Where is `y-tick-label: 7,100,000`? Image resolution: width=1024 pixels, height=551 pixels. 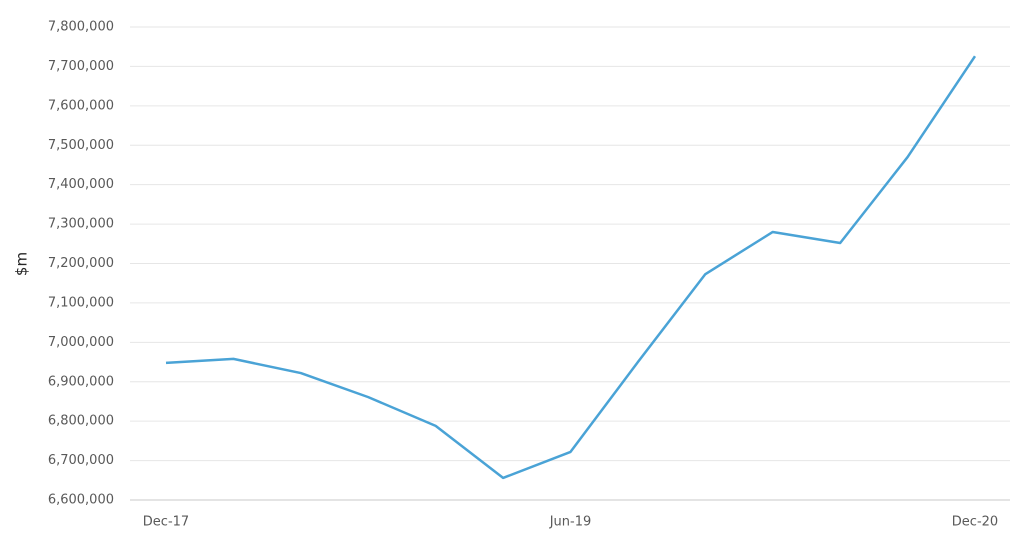 y-tick-label: 7,100,000 is located at coordinates (81, 302).